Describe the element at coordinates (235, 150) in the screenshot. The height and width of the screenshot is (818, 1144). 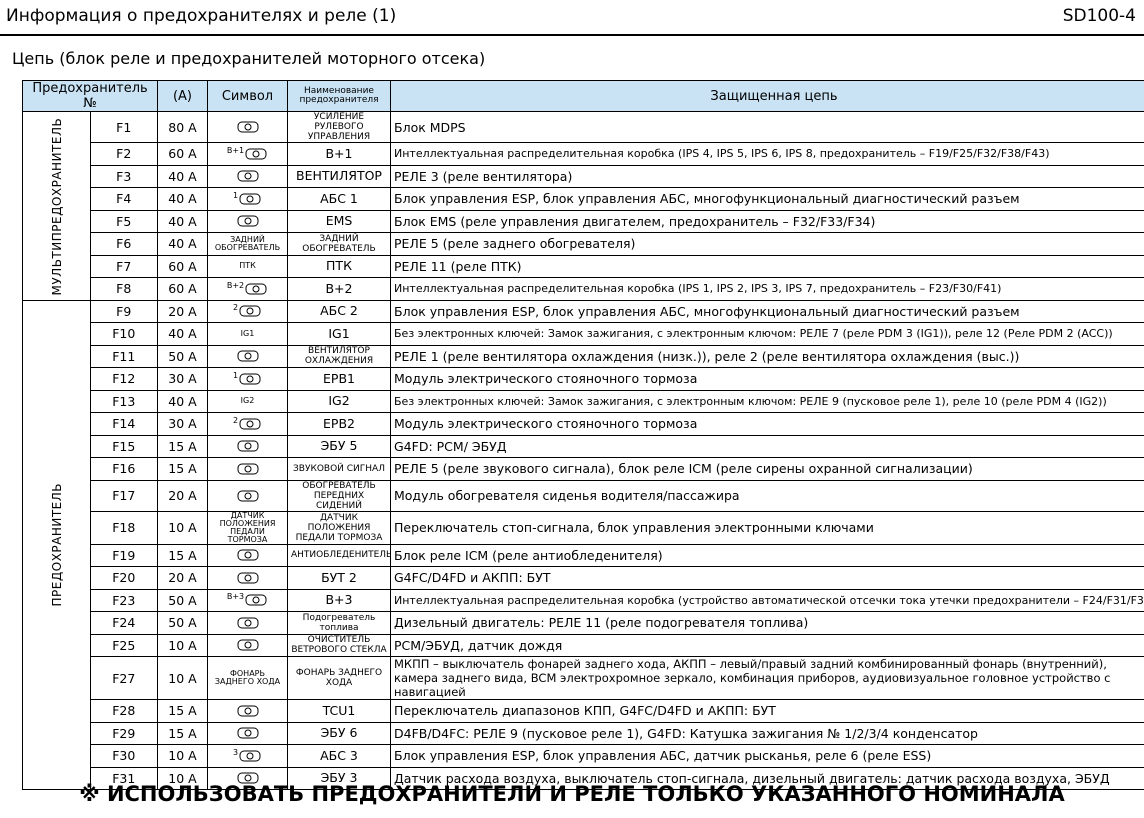
I see `symbol-text: B+1` at that location.